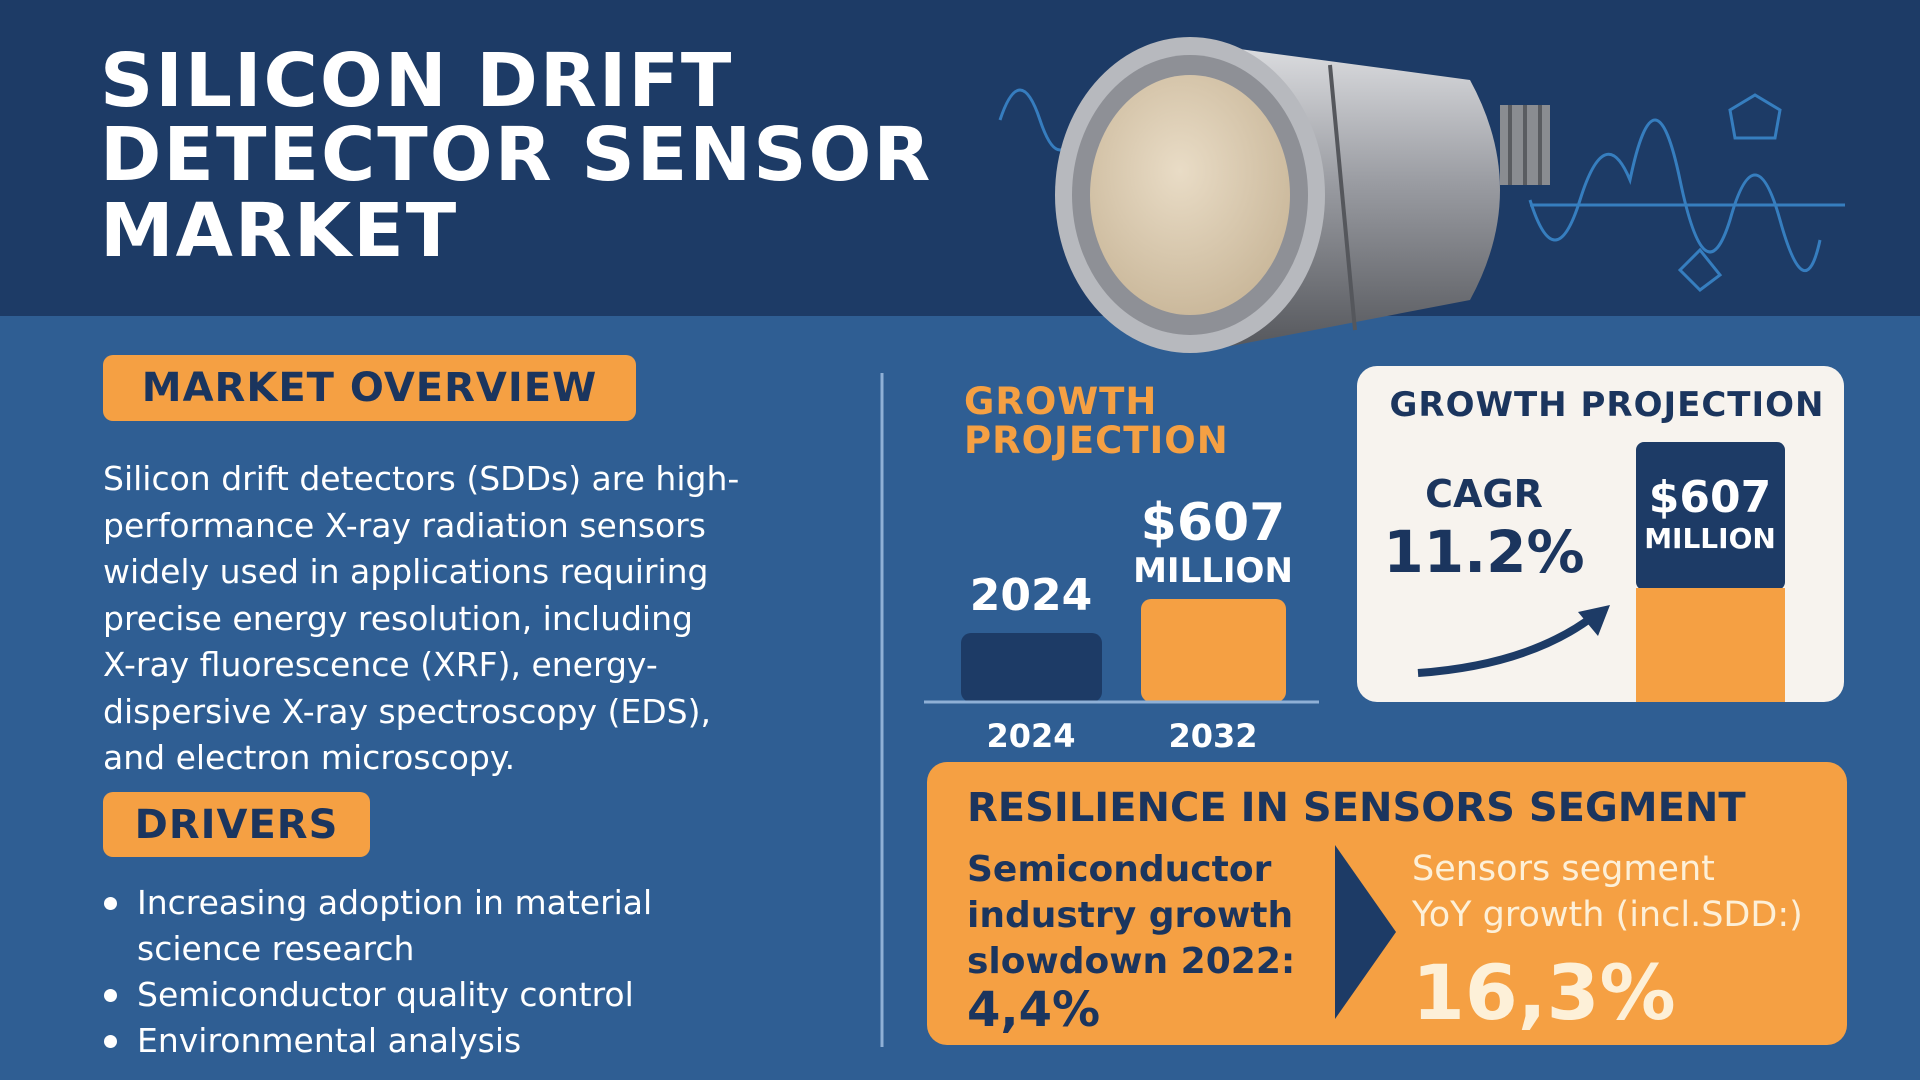 This screenshot has width=1920, height=1080. I want to click on card-bar-value: $607, so click(1710, 497).